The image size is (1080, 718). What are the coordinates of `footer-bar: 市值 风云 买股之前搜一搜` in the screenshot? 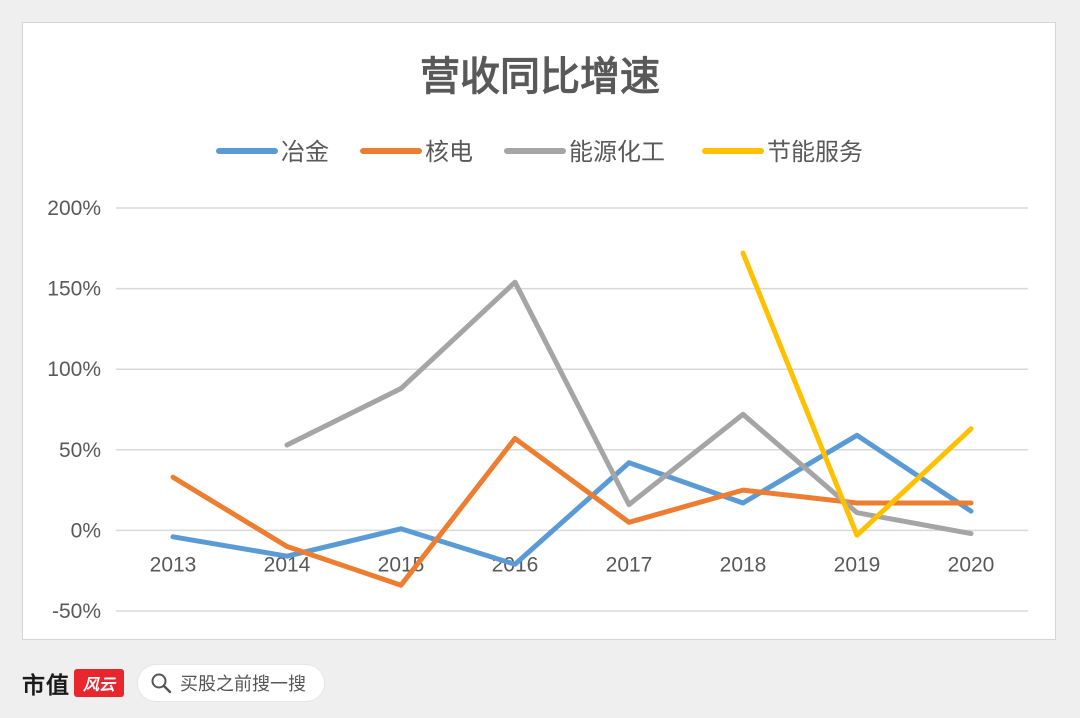 It's located at (173, 683).